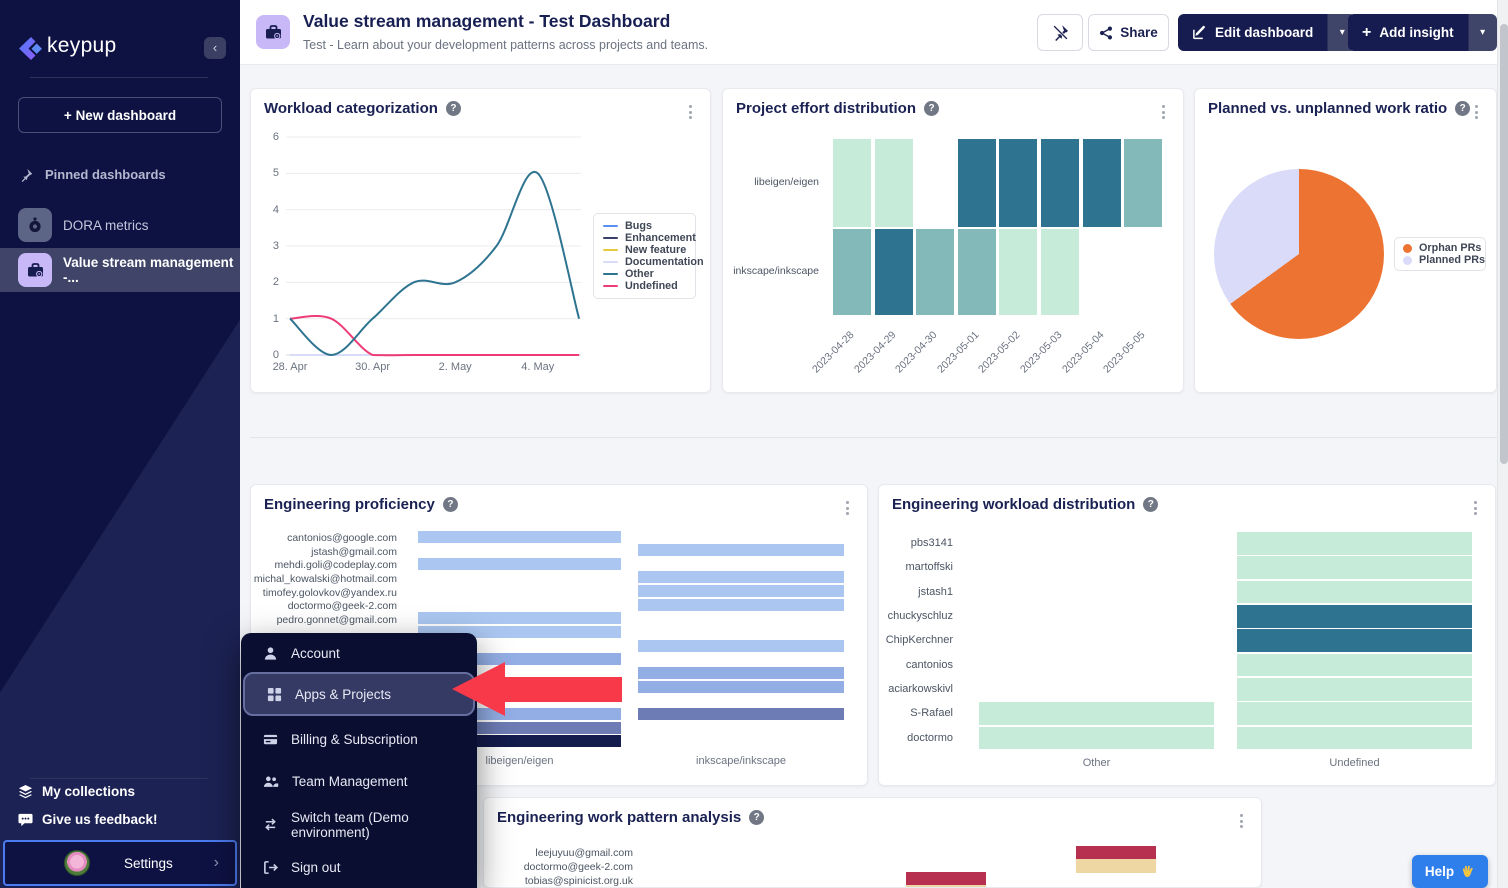  What do you see at coordinates (1106, 32) in the screenshot?
I see `share-icon` at bounding box center [1106, 32].